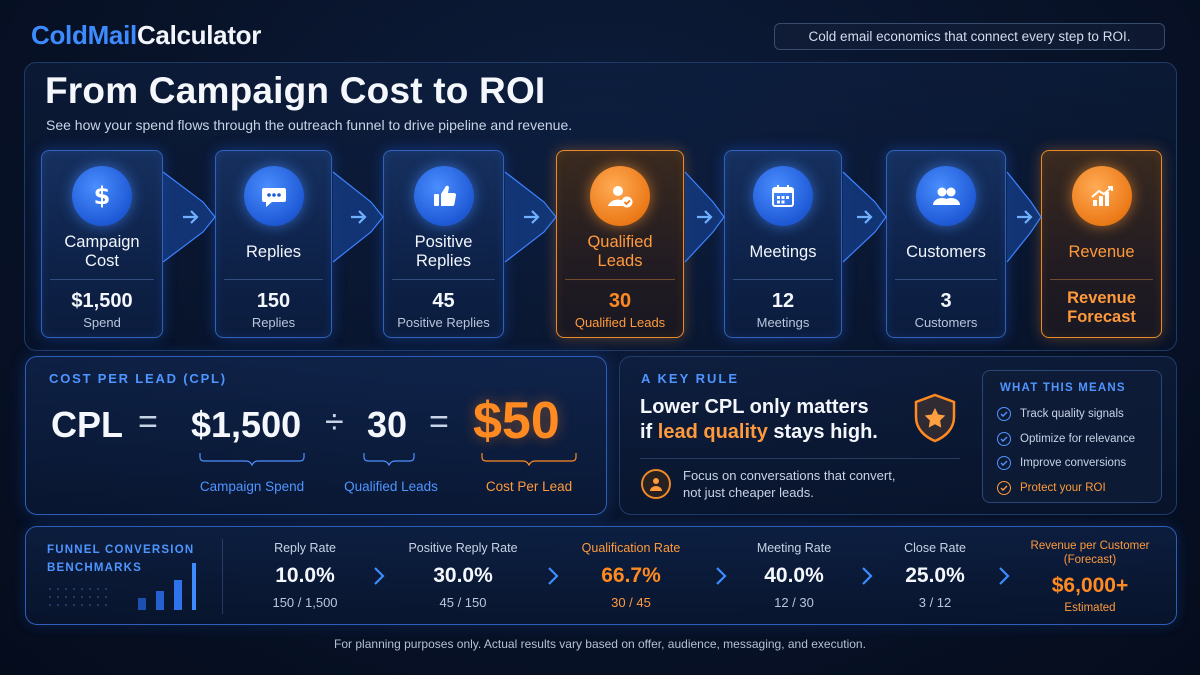  What do you see at coordinates (516, 421) in the screenshot?
I see `cpl-result: $50` at bounding box center [516, 421].